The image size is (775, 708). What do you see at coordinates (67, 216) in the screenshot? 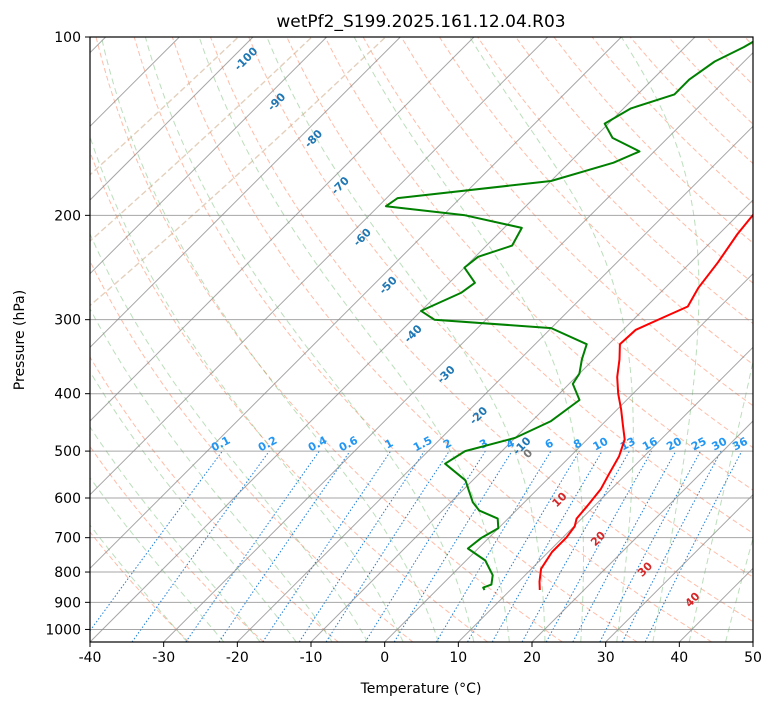
I see `y-tick-label: 200` at bounding box center [67, 216].